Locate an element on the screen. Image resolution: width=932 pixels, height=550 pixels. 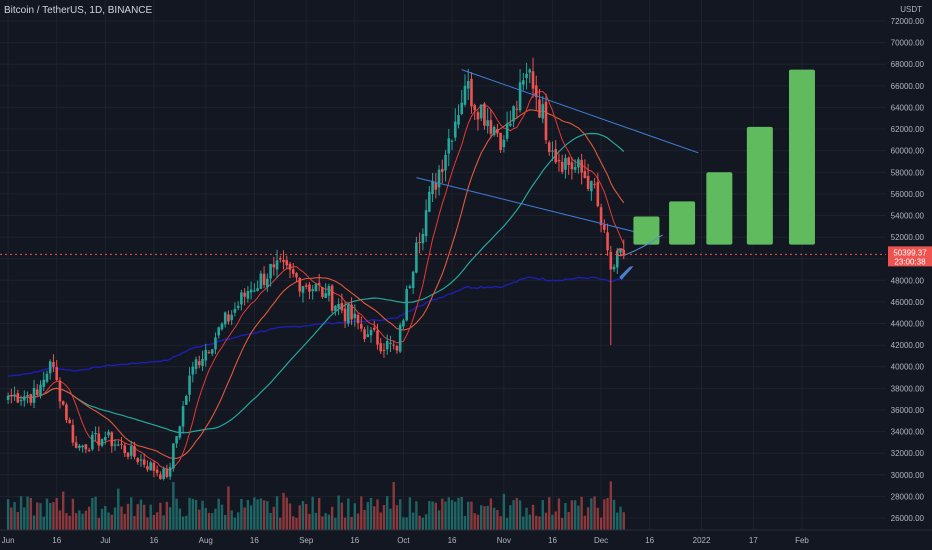
y-tick-label: 32000.00 is located at coordinates (908, 453).